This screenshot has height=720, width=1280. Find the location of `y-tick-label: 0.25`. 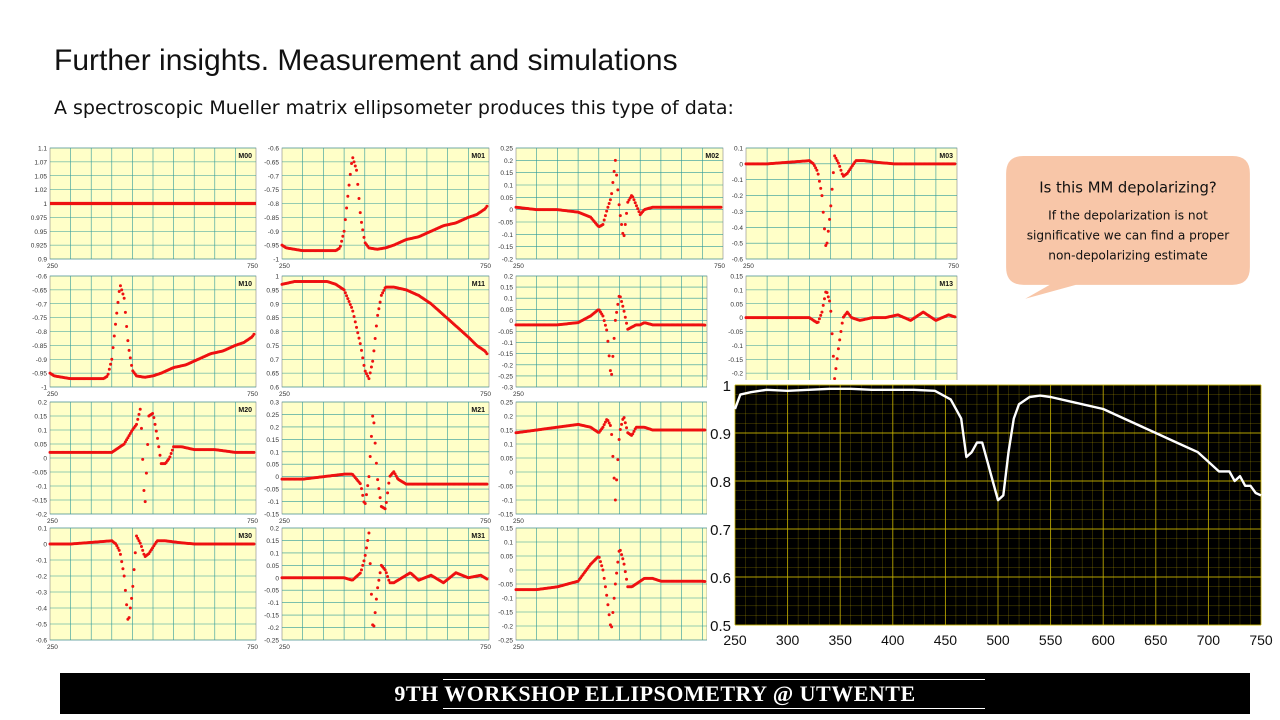

y-tick-label: 0.25 is located at coordinates (506, 403).